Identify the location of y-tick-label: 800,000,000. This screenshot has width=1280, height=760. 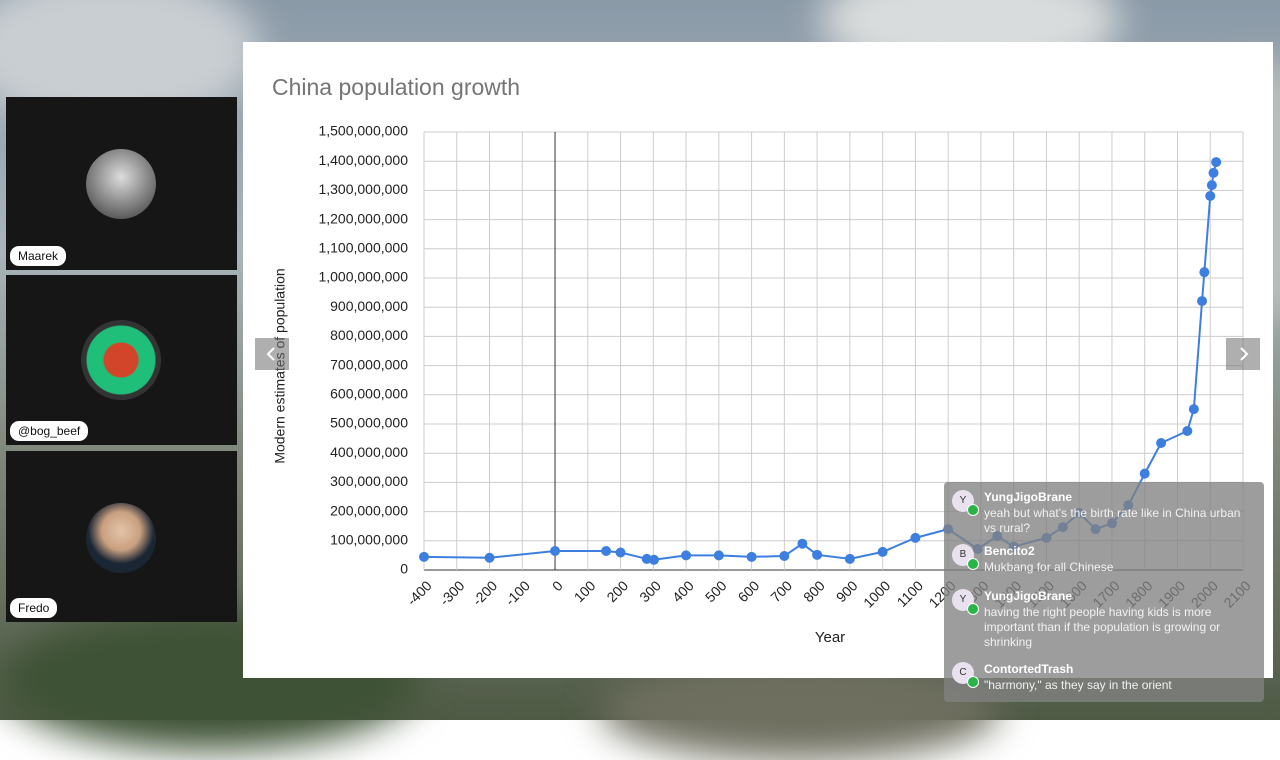
(369, 335).